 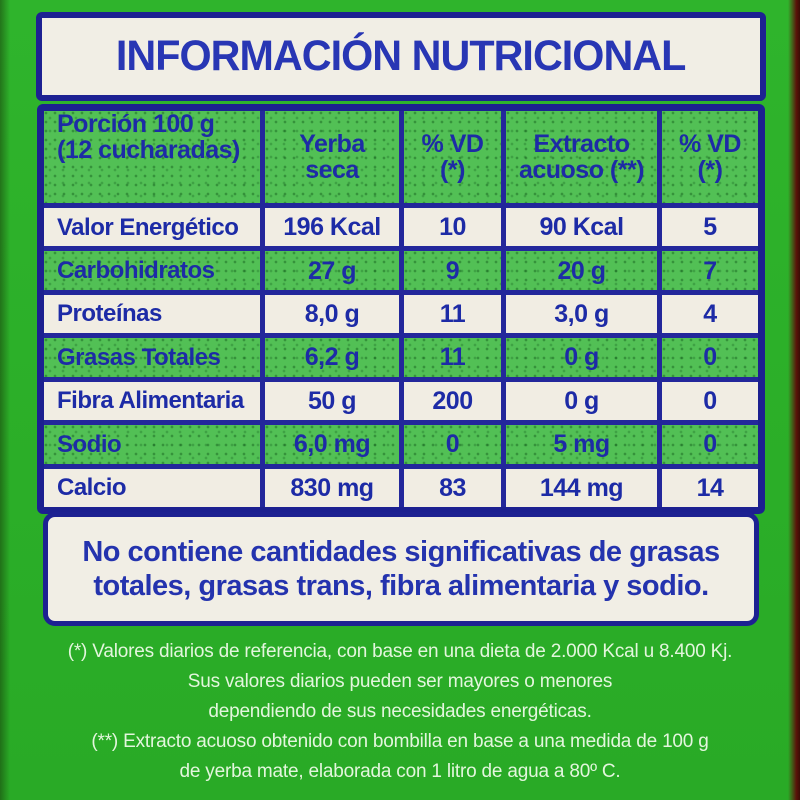 I want to click on vd-extracto-value-cell: 14, so click(x=710, y=487).